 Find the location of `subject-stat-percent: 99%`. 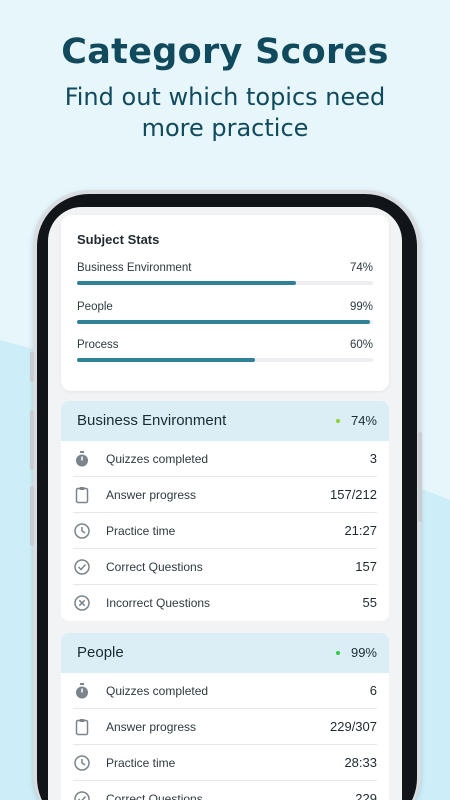

subject-stat-percent: 99% is located at coordinates (361, 307).